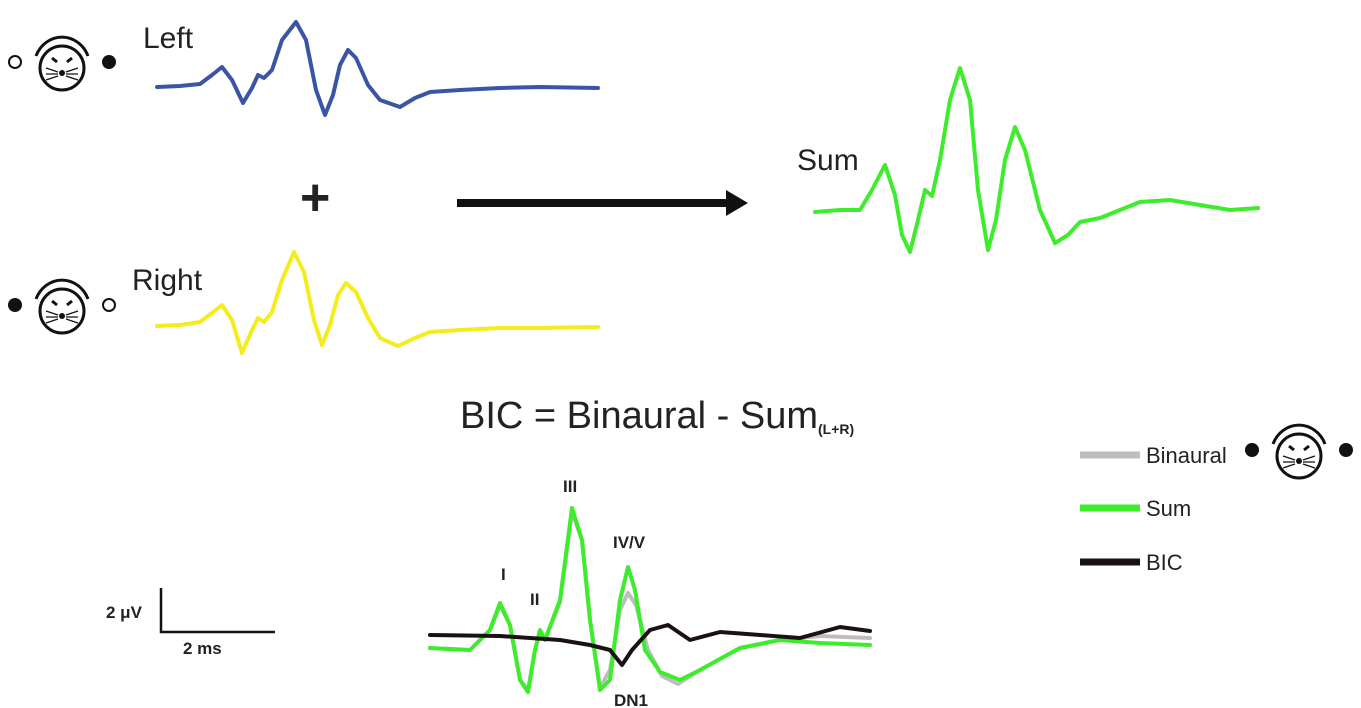 The height and width of the screenshot is (708, 1361). I want to click on peak-label: IV/V, so click(629, 542).